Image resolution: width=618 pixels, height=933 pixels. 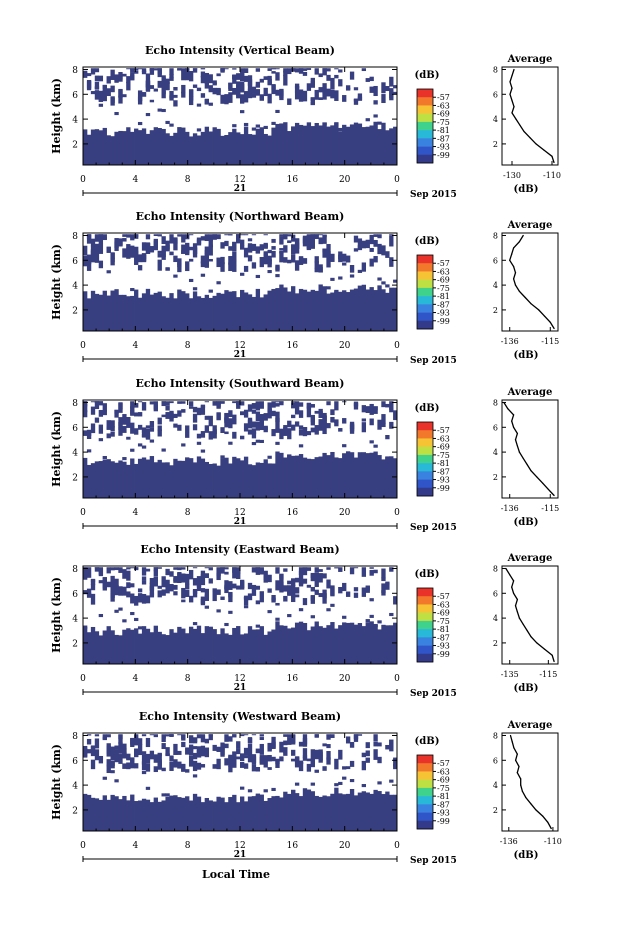 I want to click on x-axis-label-local-time: Local Time, so click(x=236, y=874).